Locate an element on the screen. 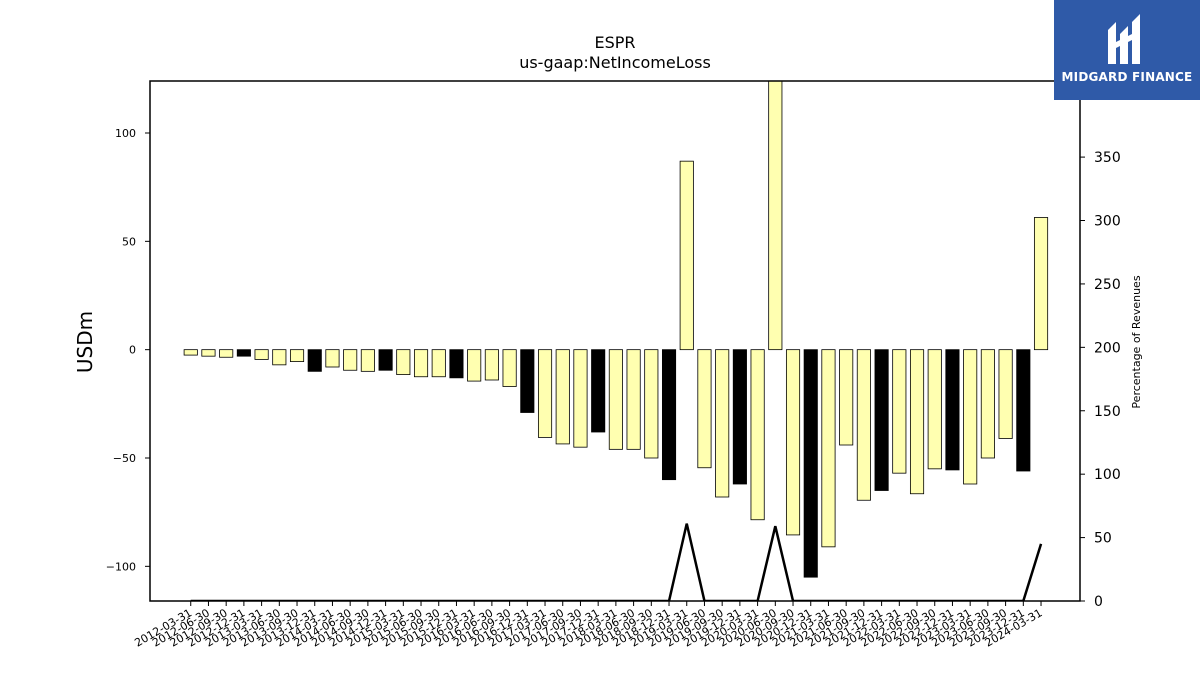 The image size is (1200, 675). y-right-tick-label: 100 is located at coordinates (1107, 475).